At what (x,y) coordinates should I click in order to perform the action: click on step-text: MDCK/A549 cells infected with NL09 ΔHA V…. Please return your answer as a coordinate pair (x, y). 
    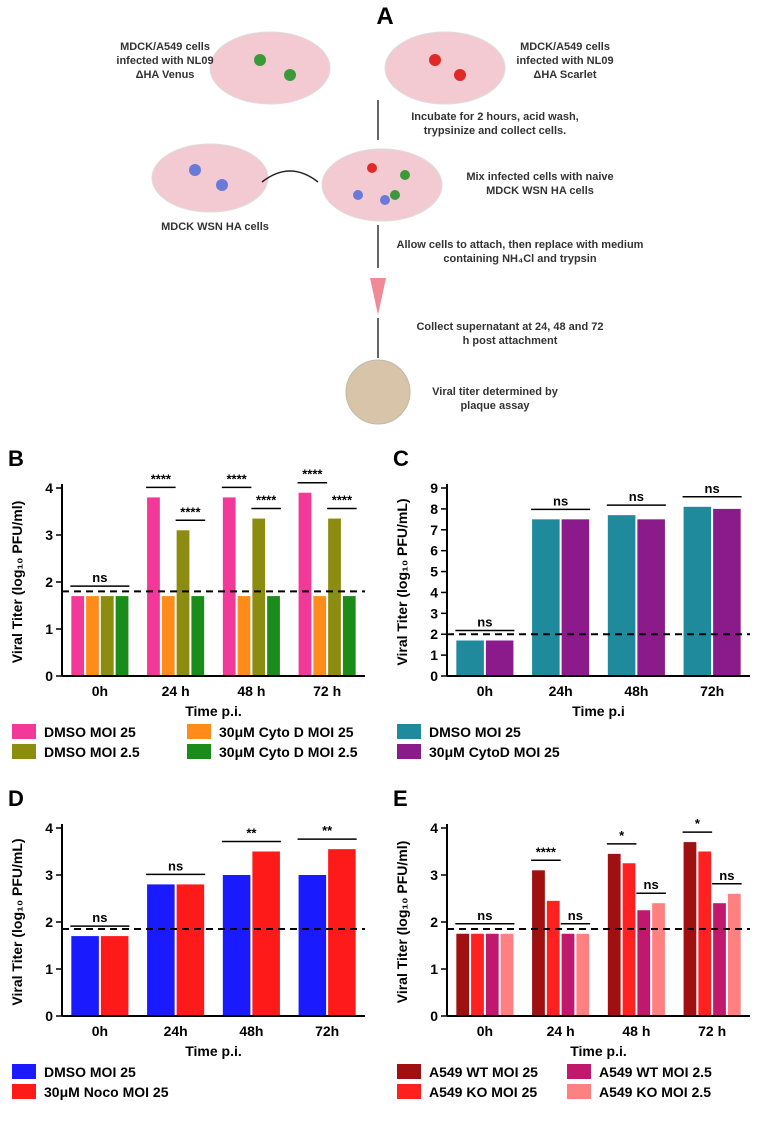
    Looking at the image, I should click on (165, 61).